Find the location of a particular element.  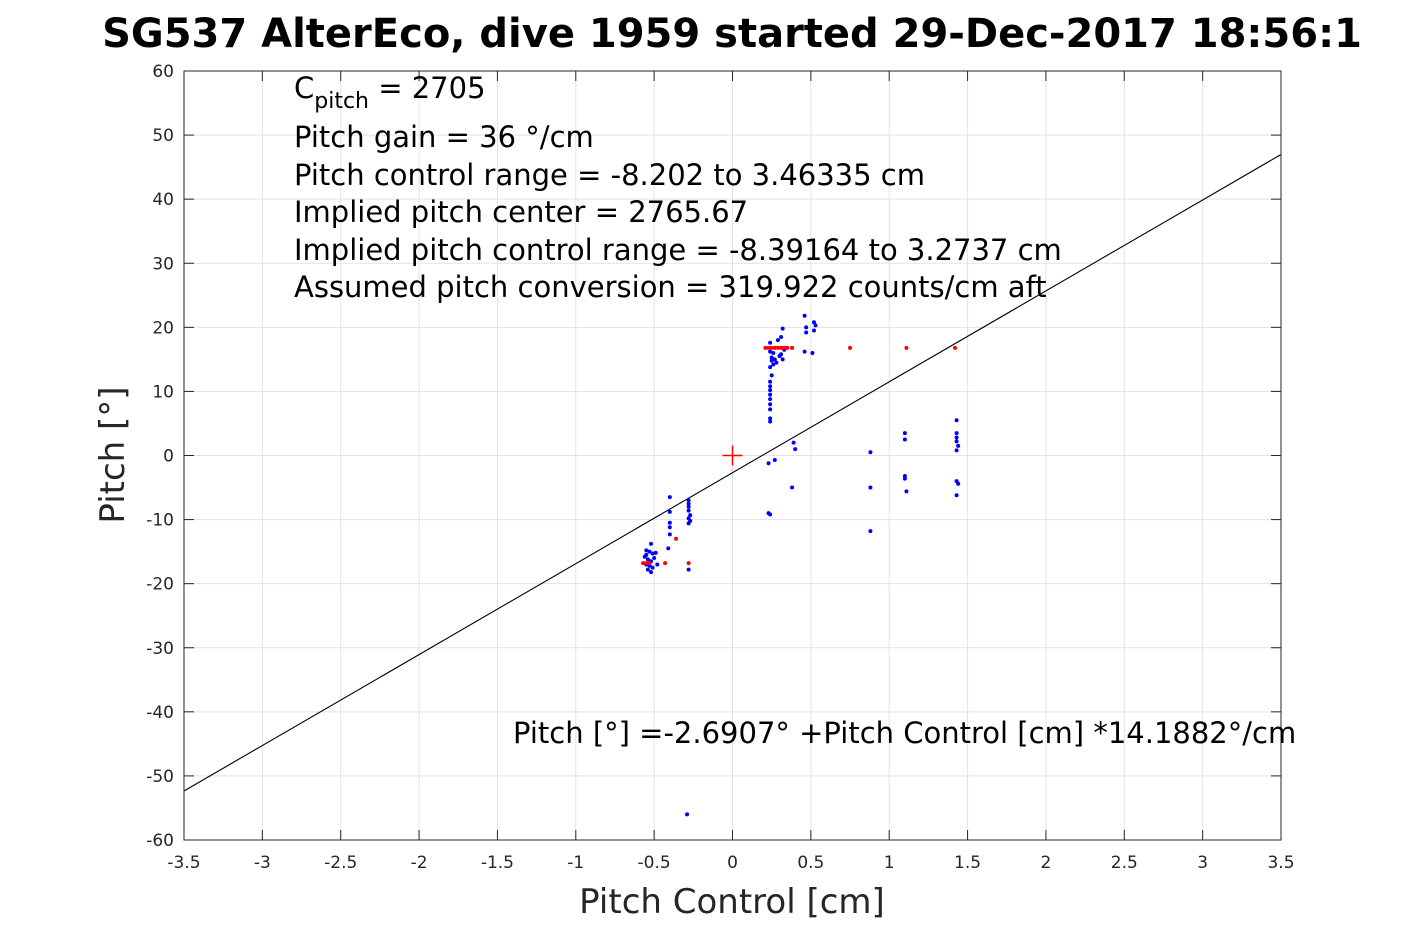

y-tick-label: 50 is located at coordinates (163, 136).